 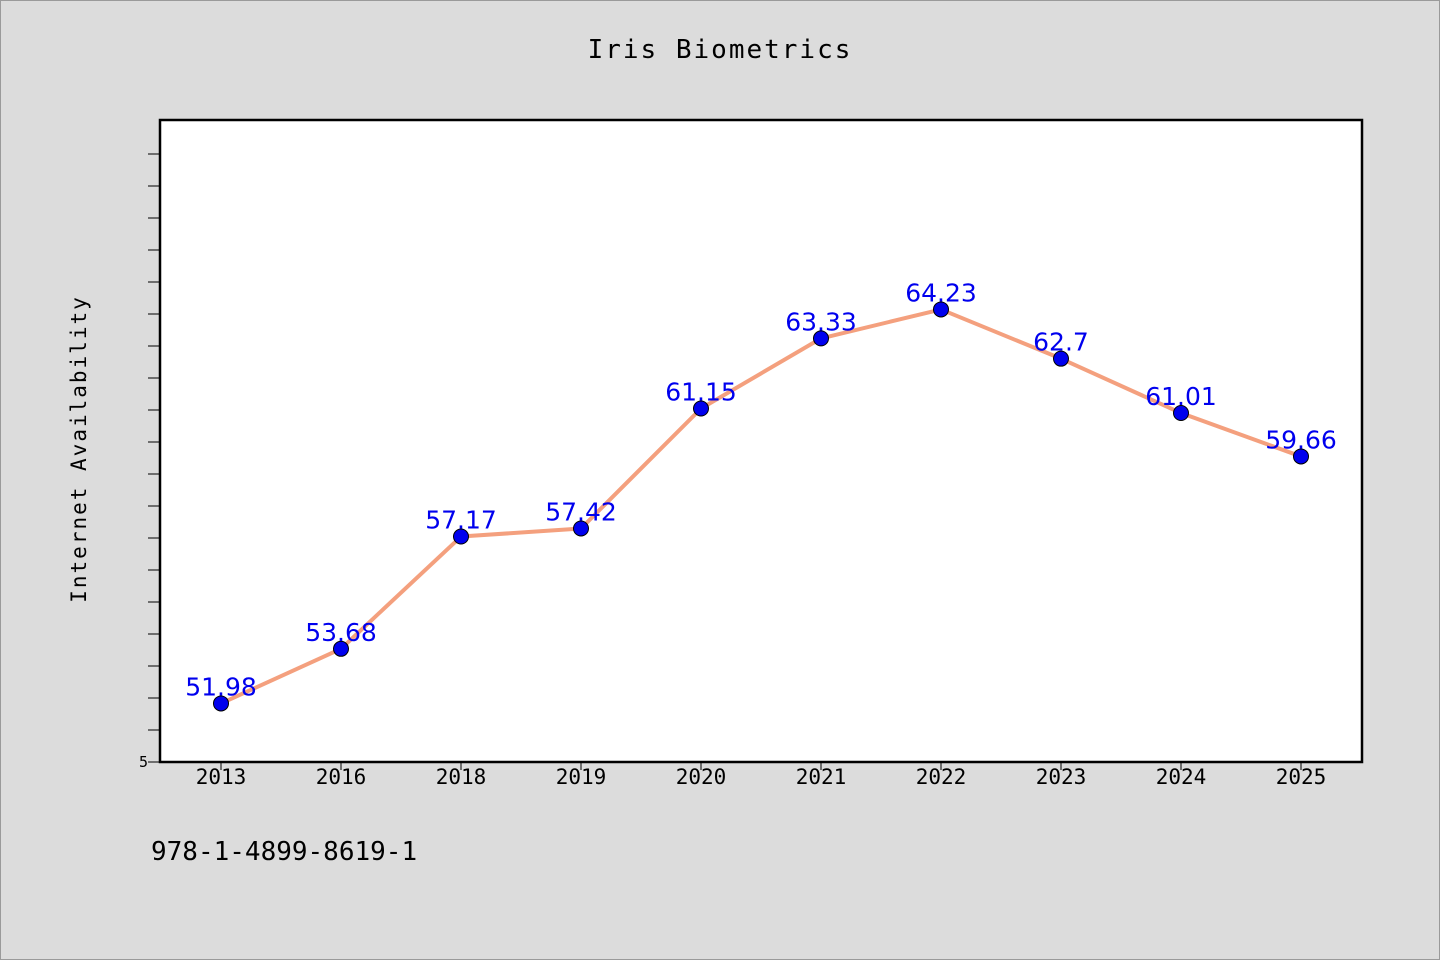 What do you see at coordinates (221, 777) in the screenshot?
I see `x-tick-label: 2013` at bounding box center [221, 777].